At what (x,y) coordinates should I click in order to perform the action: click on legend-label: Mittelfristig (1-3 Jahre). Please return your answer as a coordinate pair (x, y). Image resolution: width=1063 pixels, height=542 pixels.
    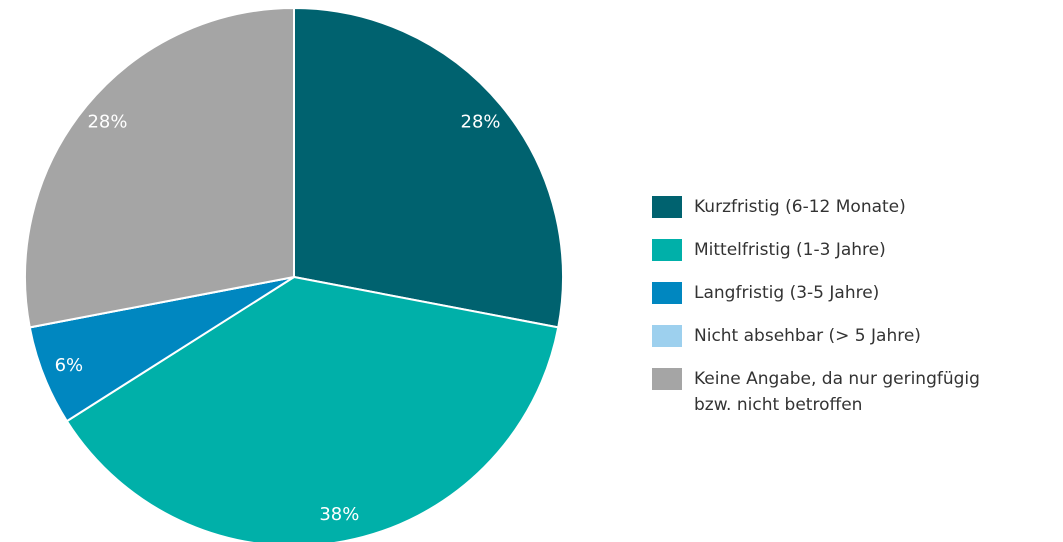
    Looking at the image, I should click on (790, 250).